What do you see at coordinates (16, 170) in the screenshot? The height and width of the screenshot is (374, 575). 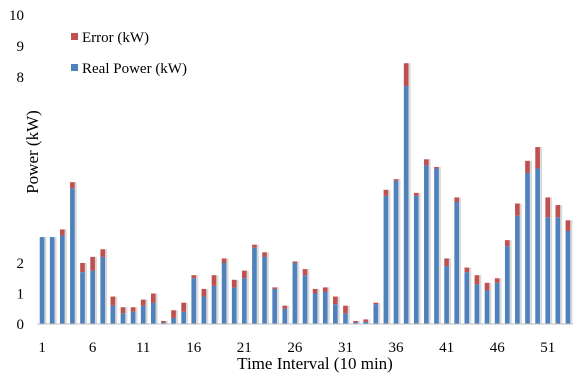 I see `y-axis-ticks: 0 1 2 8 9 10` at bounding box center [16, 170].